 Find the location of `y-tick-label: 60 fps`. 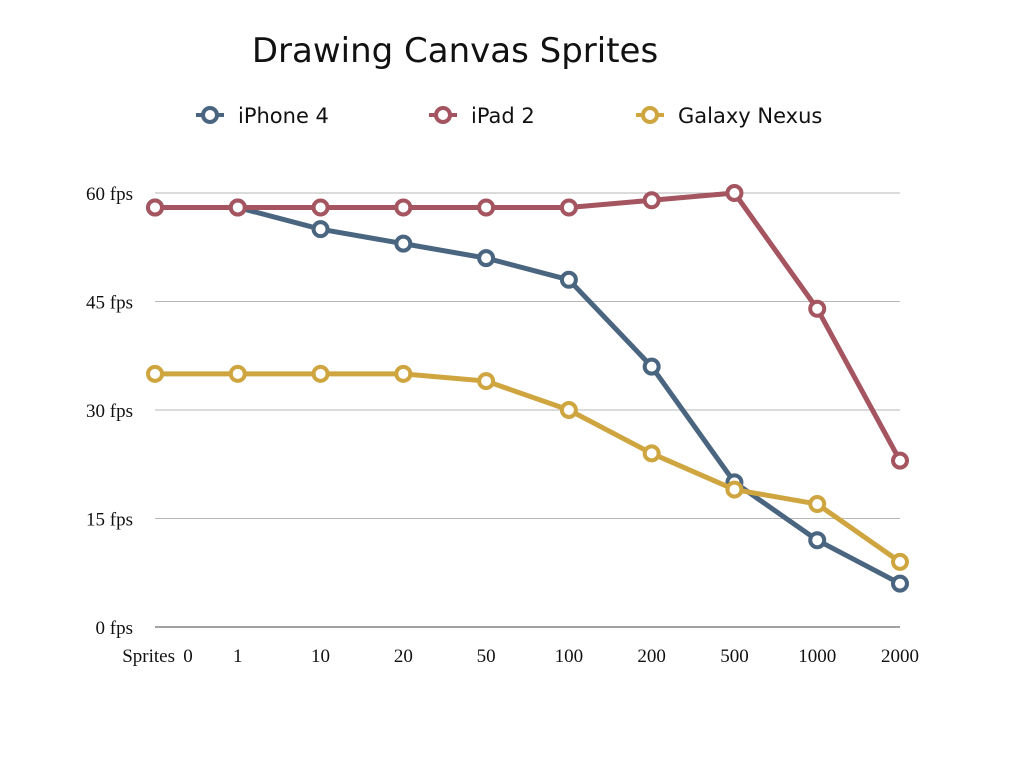

y-tick-label: 60 fps is located at coordinates (109, 194).